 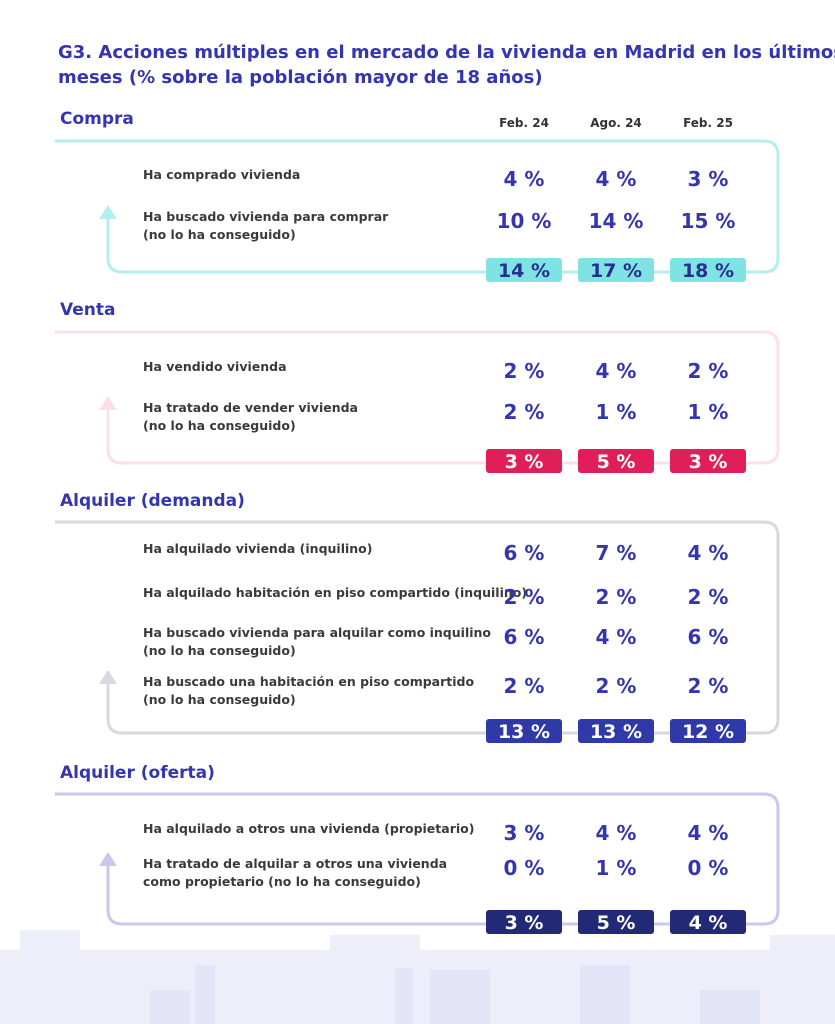 What do you see at coordinates (282, 881) in the screenshot?
I see `row-label: como propietario (no lo ha conseguido)` at bounding box center [282, 881].